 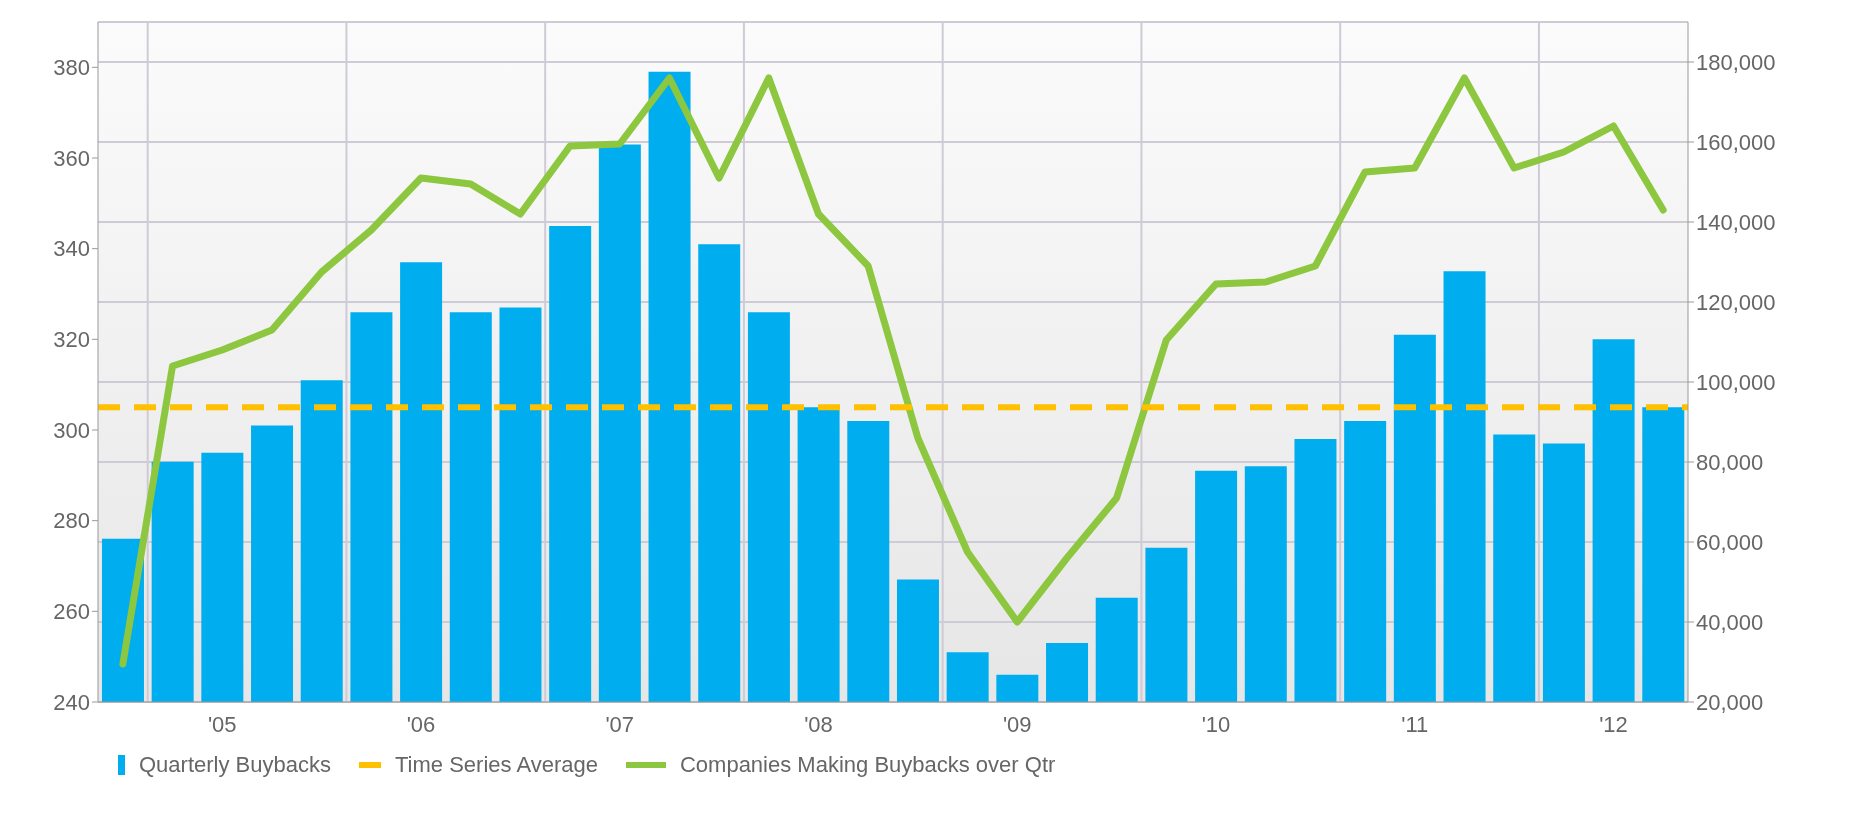 I want to click on y2-tick-label: 180,000, so click(x=1736, y=62).